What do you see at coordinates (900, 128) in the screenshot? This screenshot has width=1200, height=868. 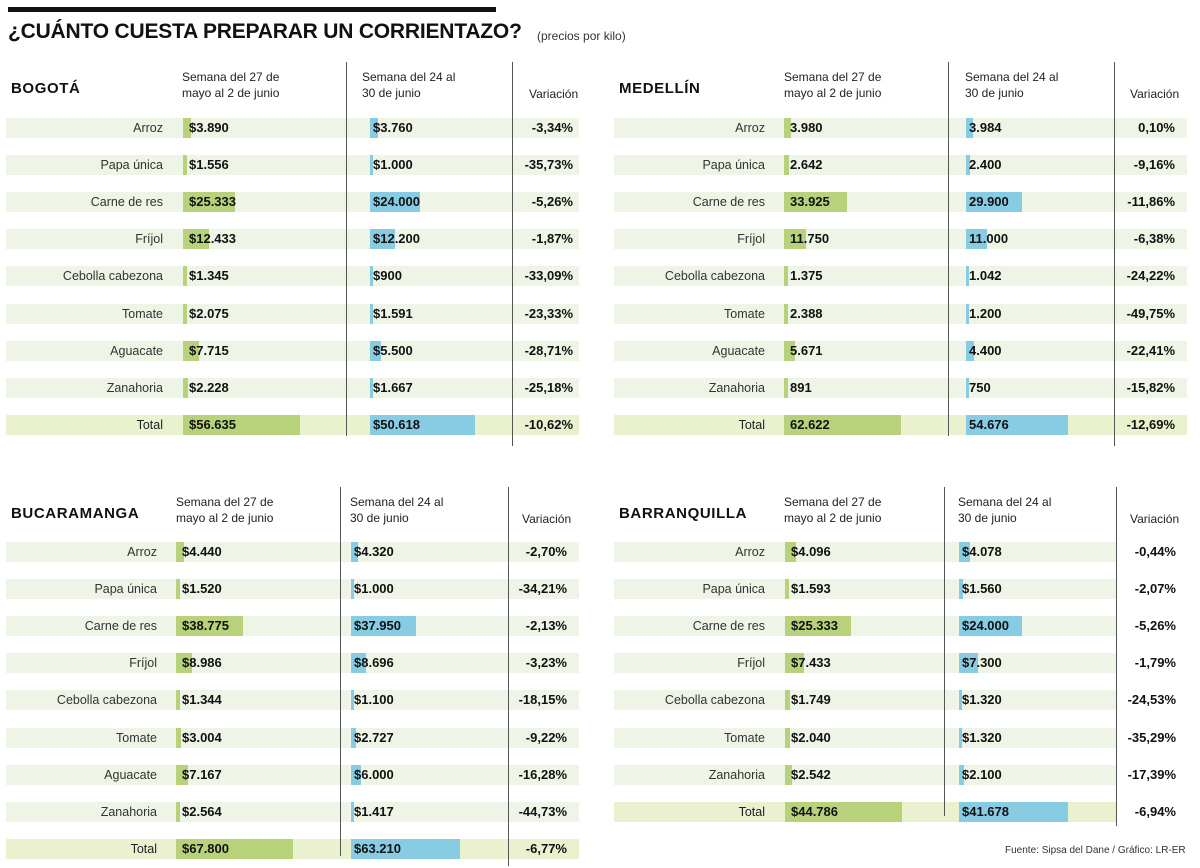 I see `table-row: Arroz 3.980 3.984 0,10%` at bounding box center [900, 128].